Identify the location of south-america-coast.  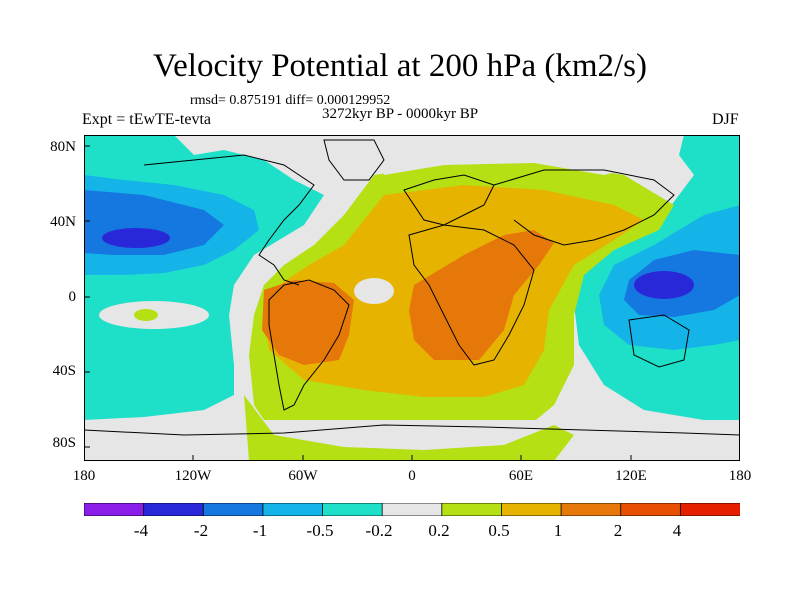
(309, 345).